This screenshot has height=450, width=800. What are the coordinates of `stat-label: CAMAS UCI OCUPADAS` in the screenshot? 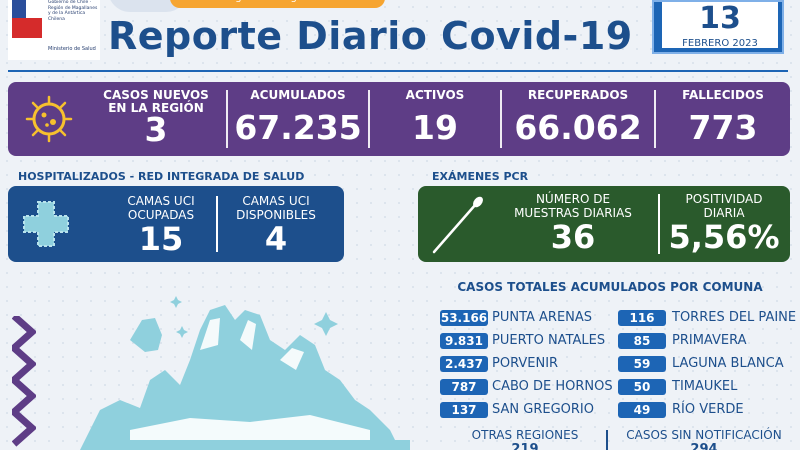 It's located at (161, 208).